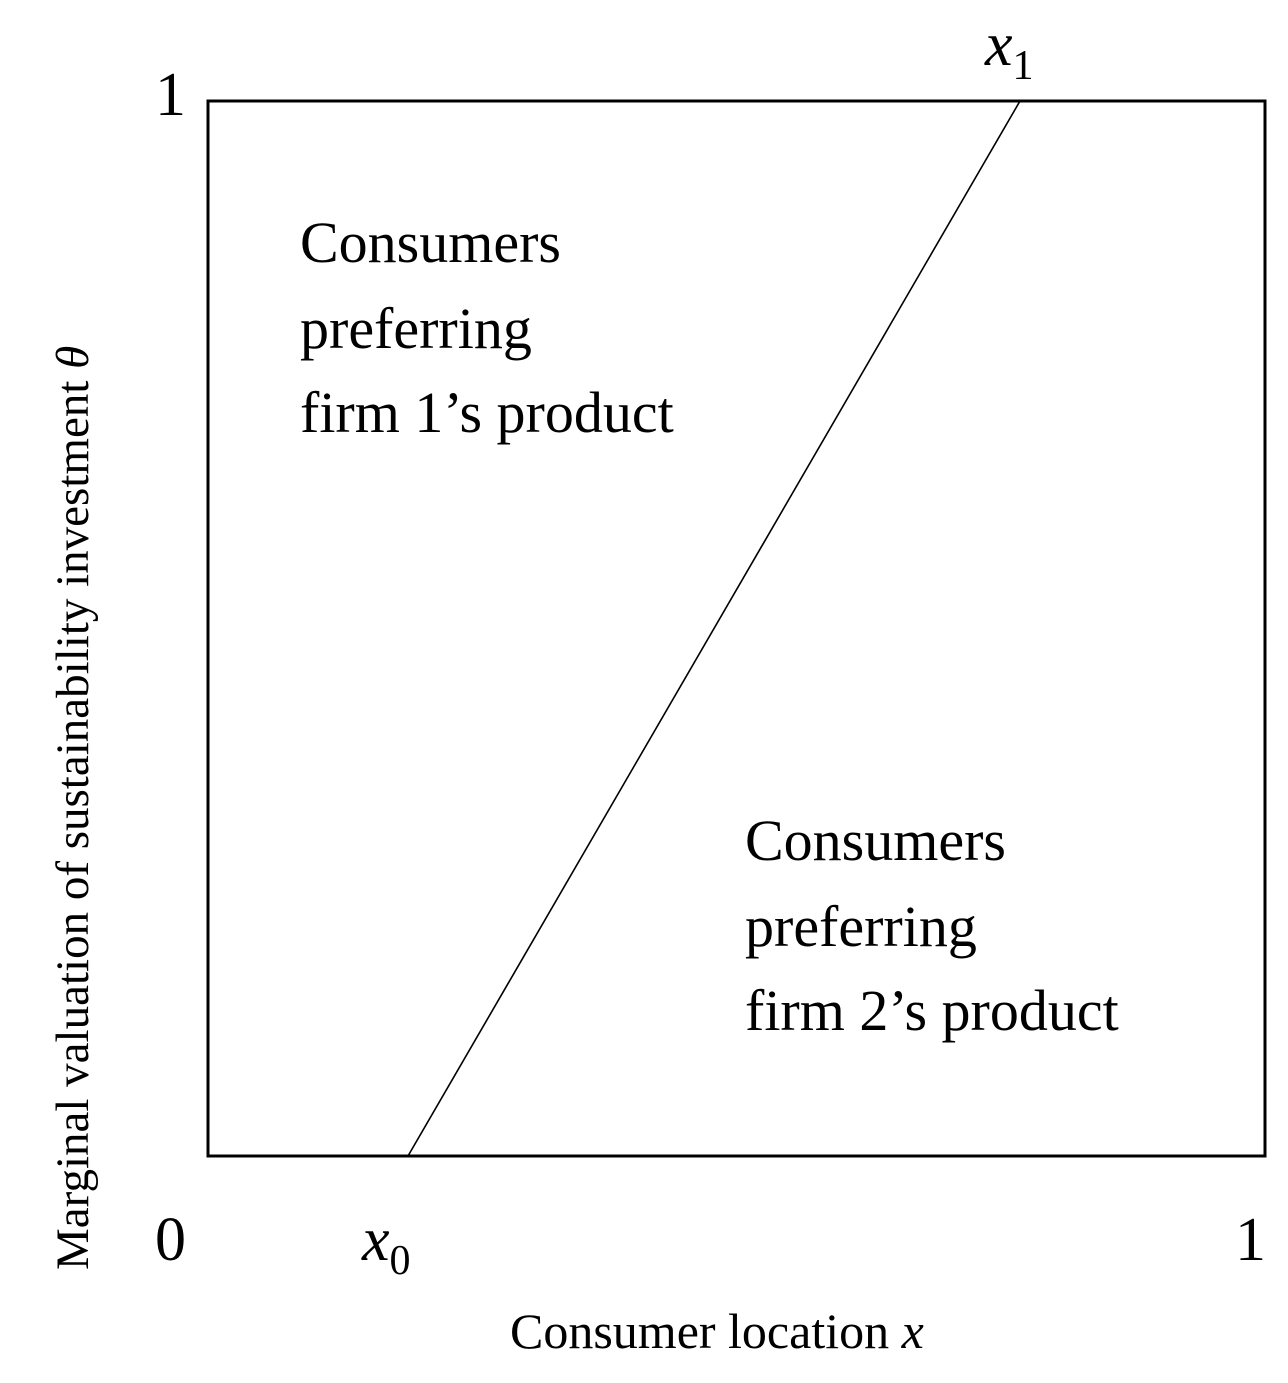 This screenshot has height=1383, width=1288. What do you see at coordinates (998, 45) in the screenshot?
I see `x1-label-base: x` at bounding box center [998, 45].